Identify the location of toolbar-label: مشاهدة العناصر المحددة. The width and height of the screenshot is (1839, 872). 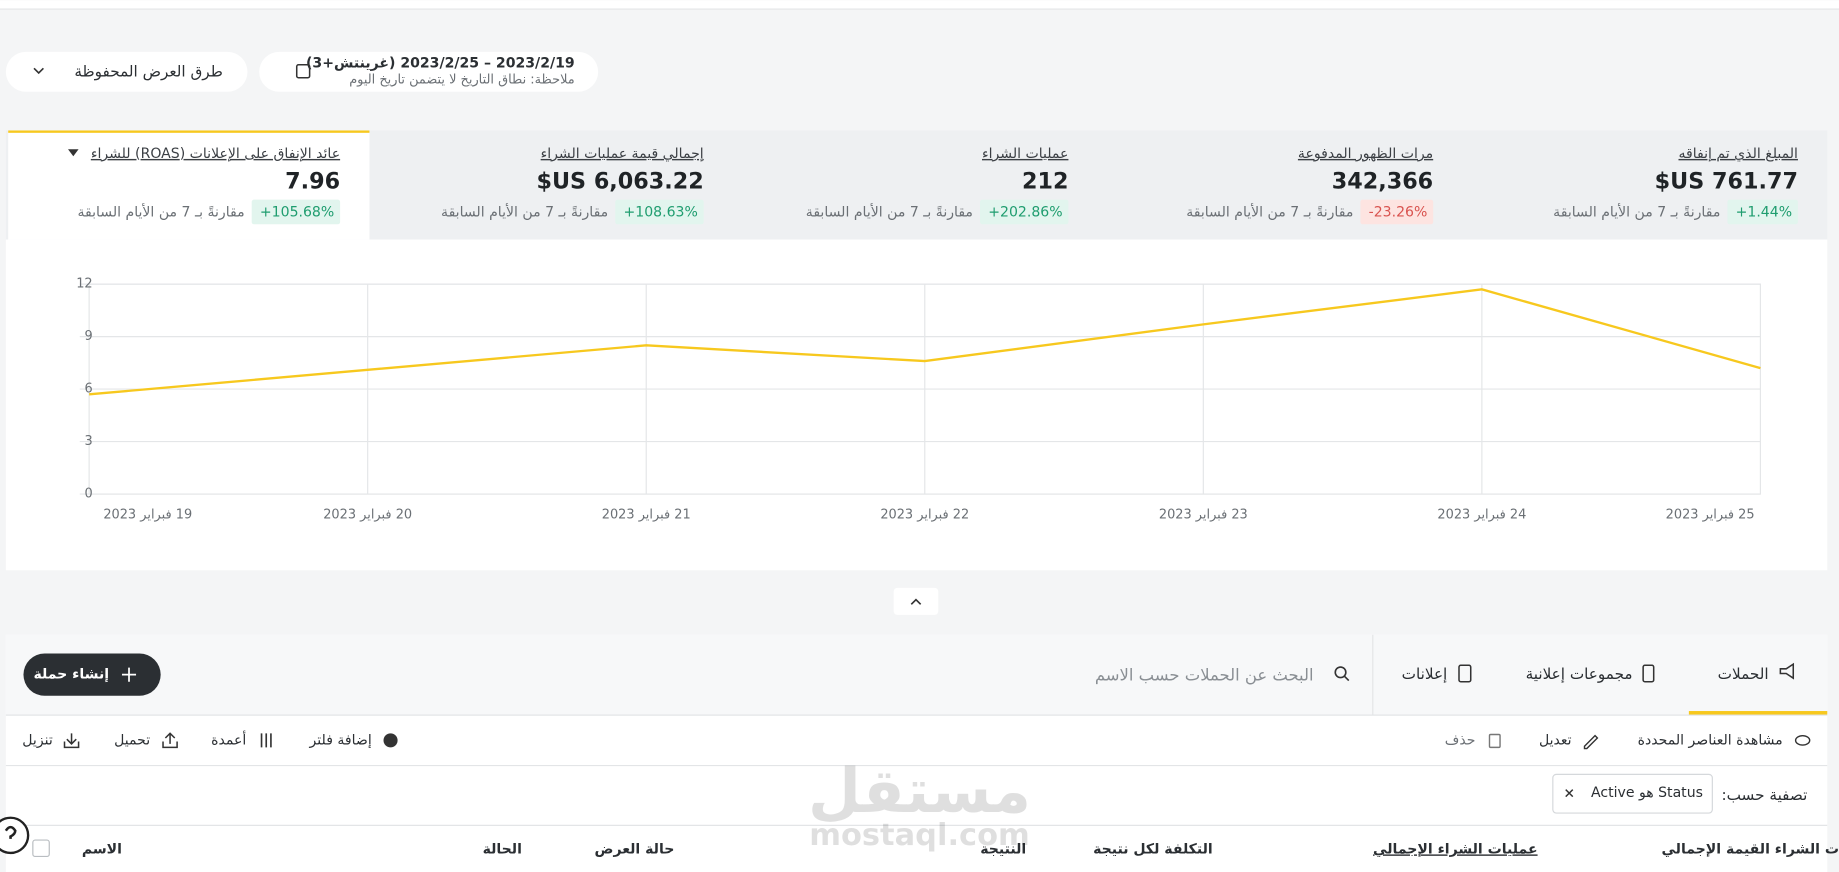
(1710, 740).